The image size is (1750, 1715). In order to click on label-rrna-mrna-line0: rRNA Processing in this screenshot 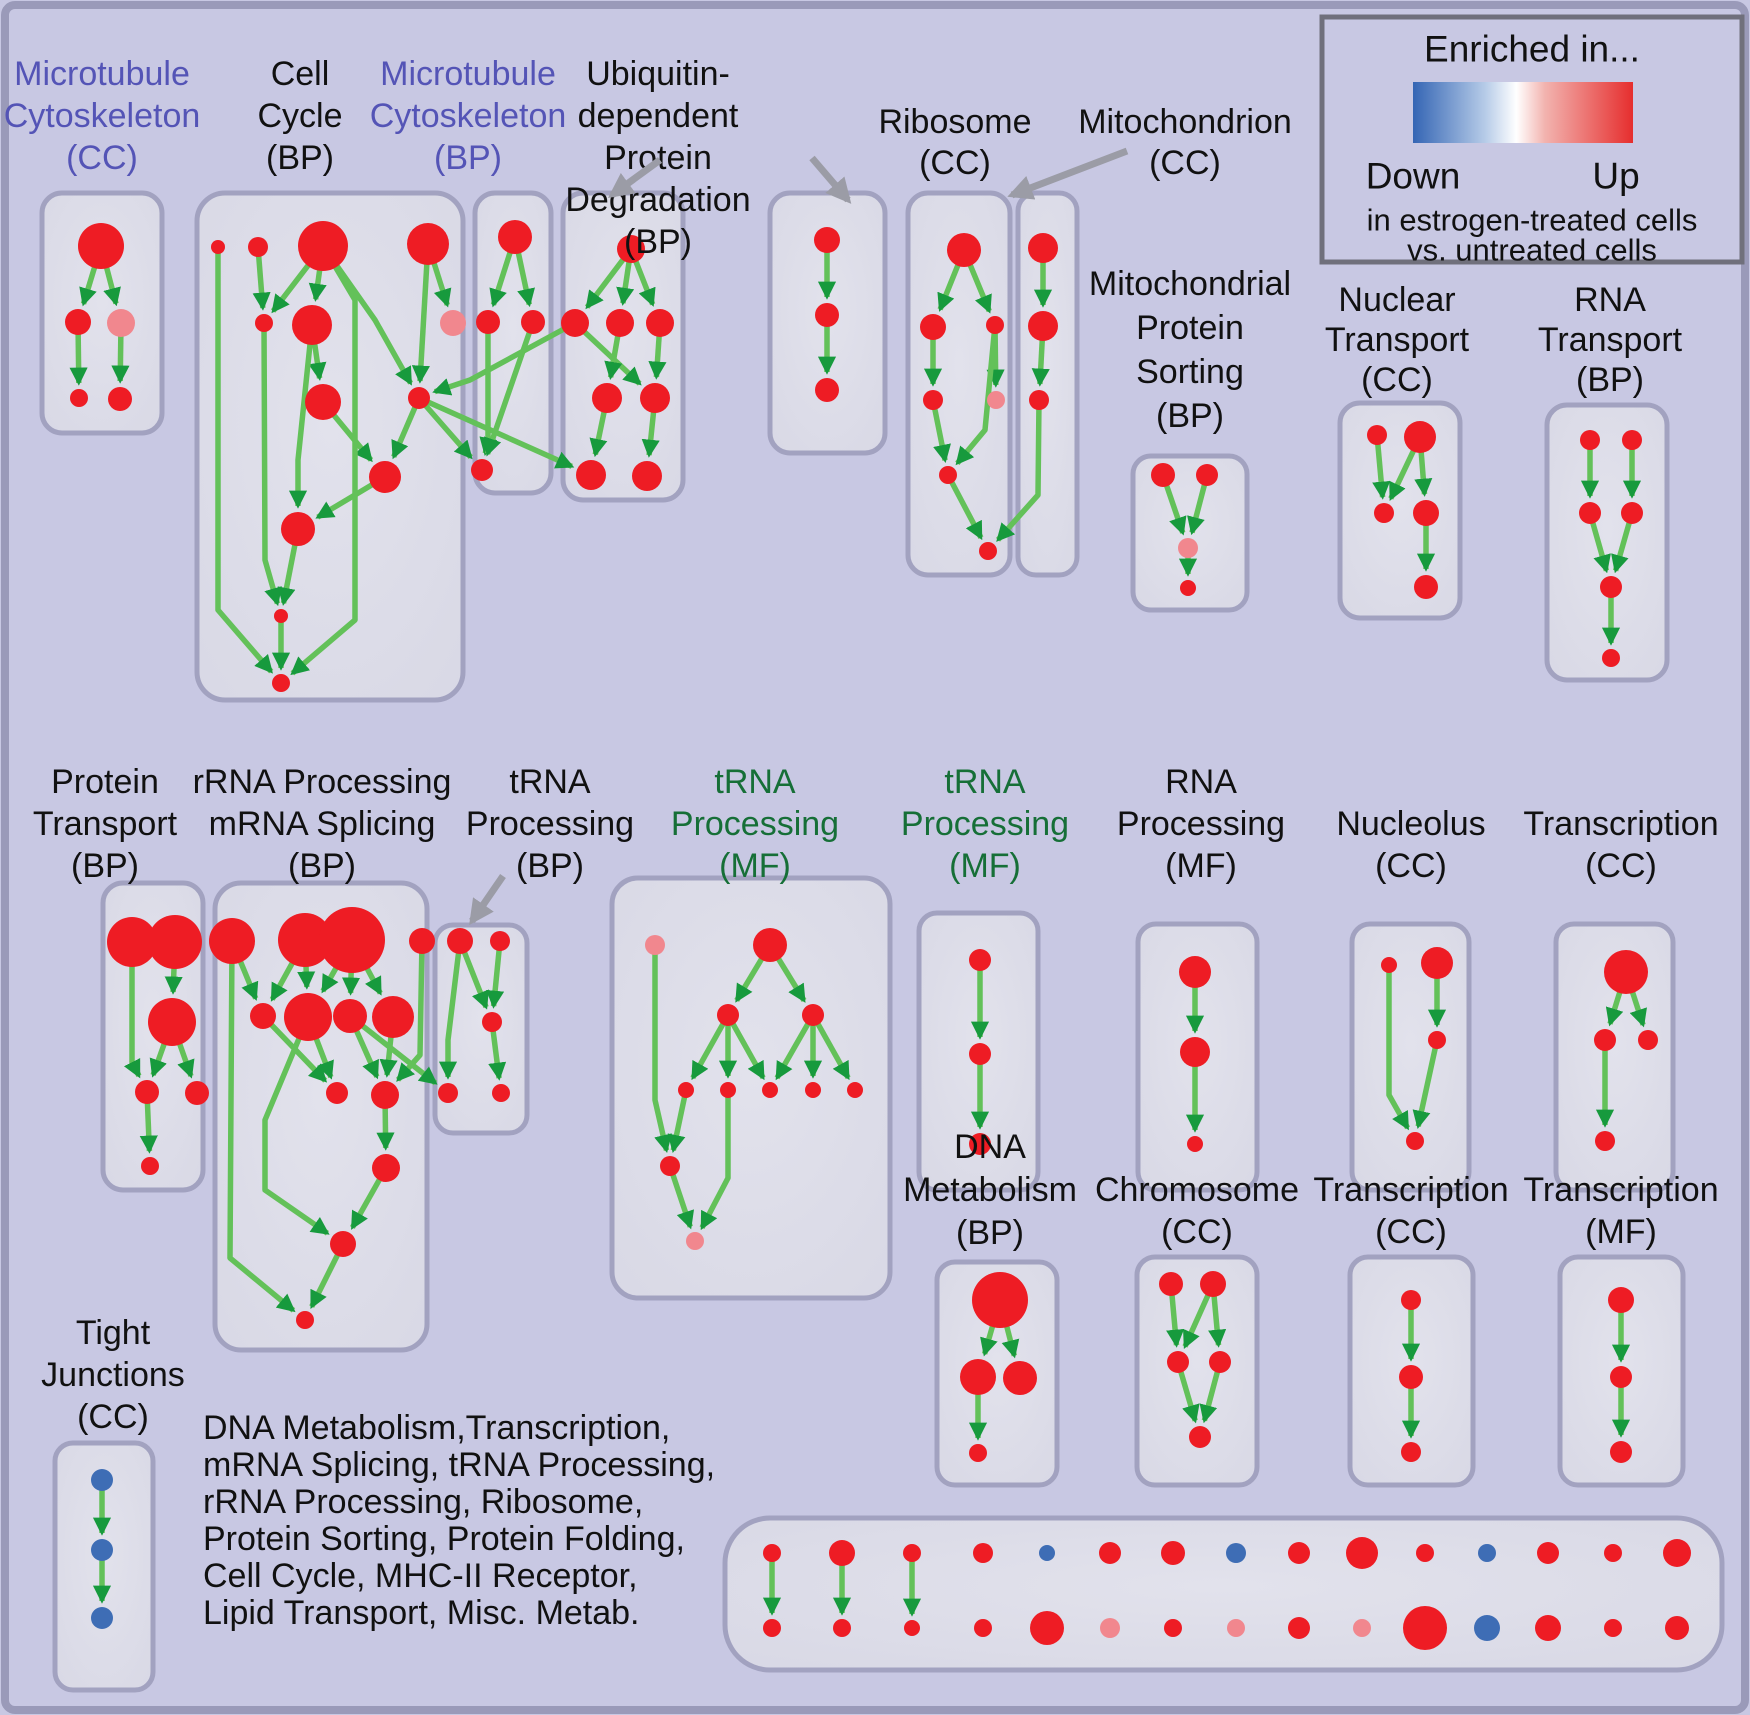, I will do `click(322, 782)`.